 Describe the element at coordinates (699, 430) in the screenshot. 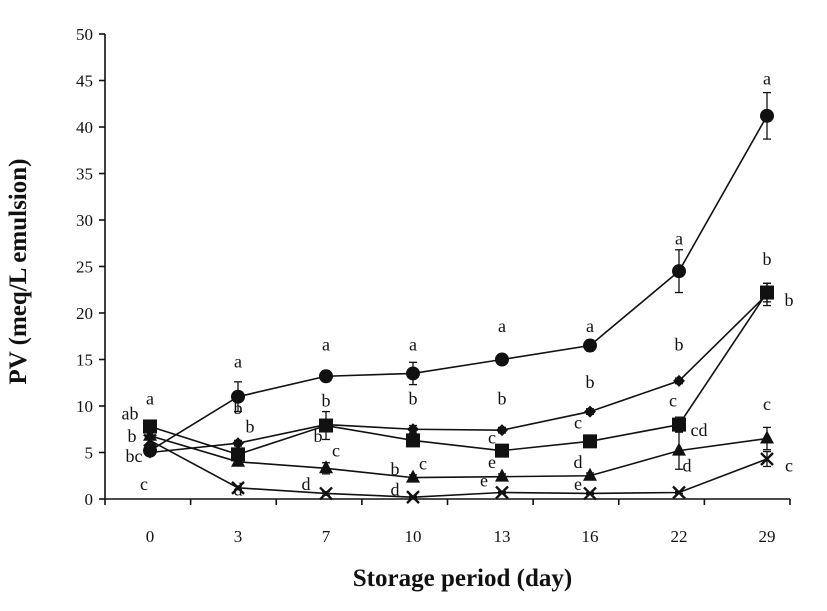

I see `significance-letter: cd` at that location.